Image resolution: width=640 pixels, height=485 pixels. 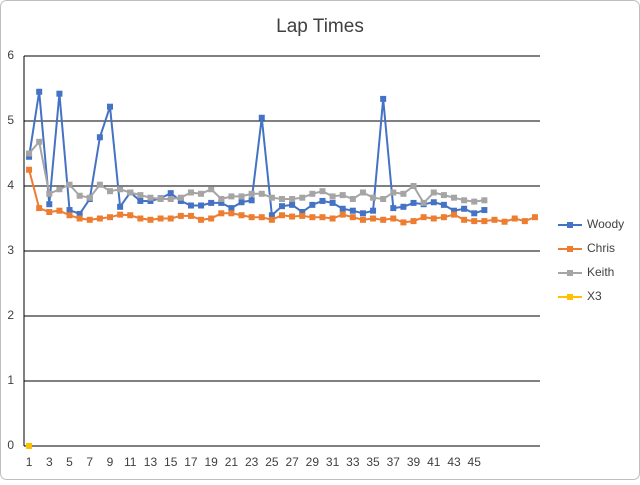 What do you see at coordinates (256, 172) in the screenshot?
I see `series-line` at bounding box center [256, 172].